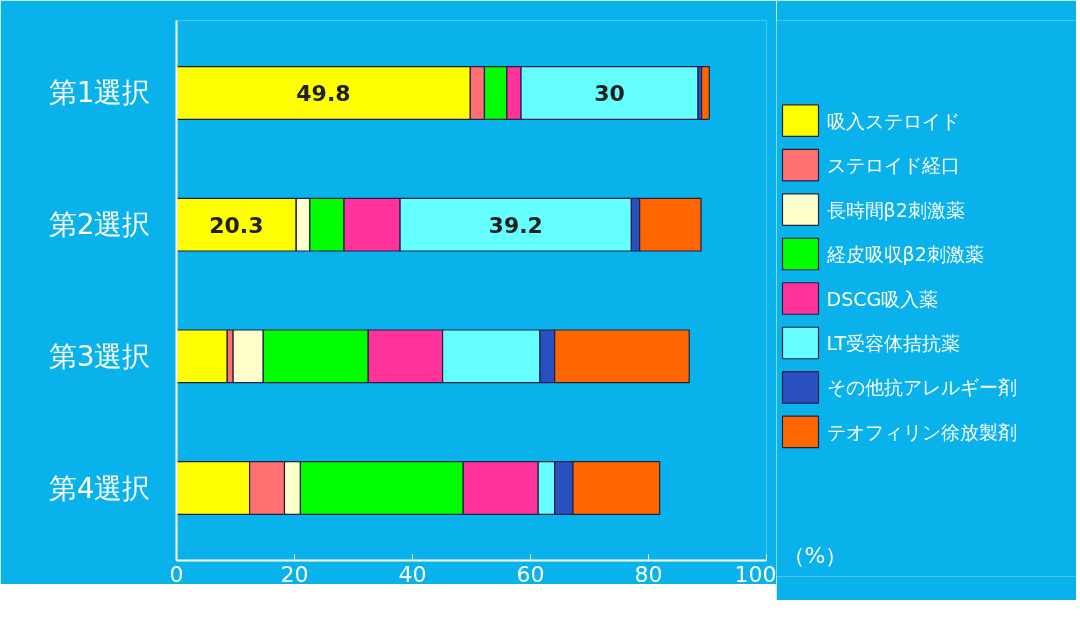 The image size is (1080, 641). I want to click on legend-label: DSCG吸入薬, so click(882, 298).